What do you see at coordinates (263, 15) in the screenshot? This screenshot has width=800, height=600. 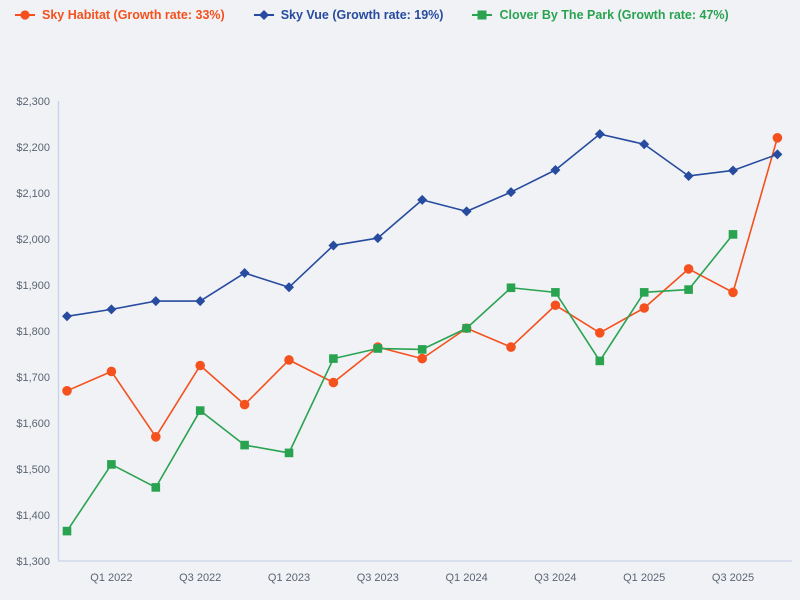 I see `diamond-marker-icon` at bounding box center [263, 15].